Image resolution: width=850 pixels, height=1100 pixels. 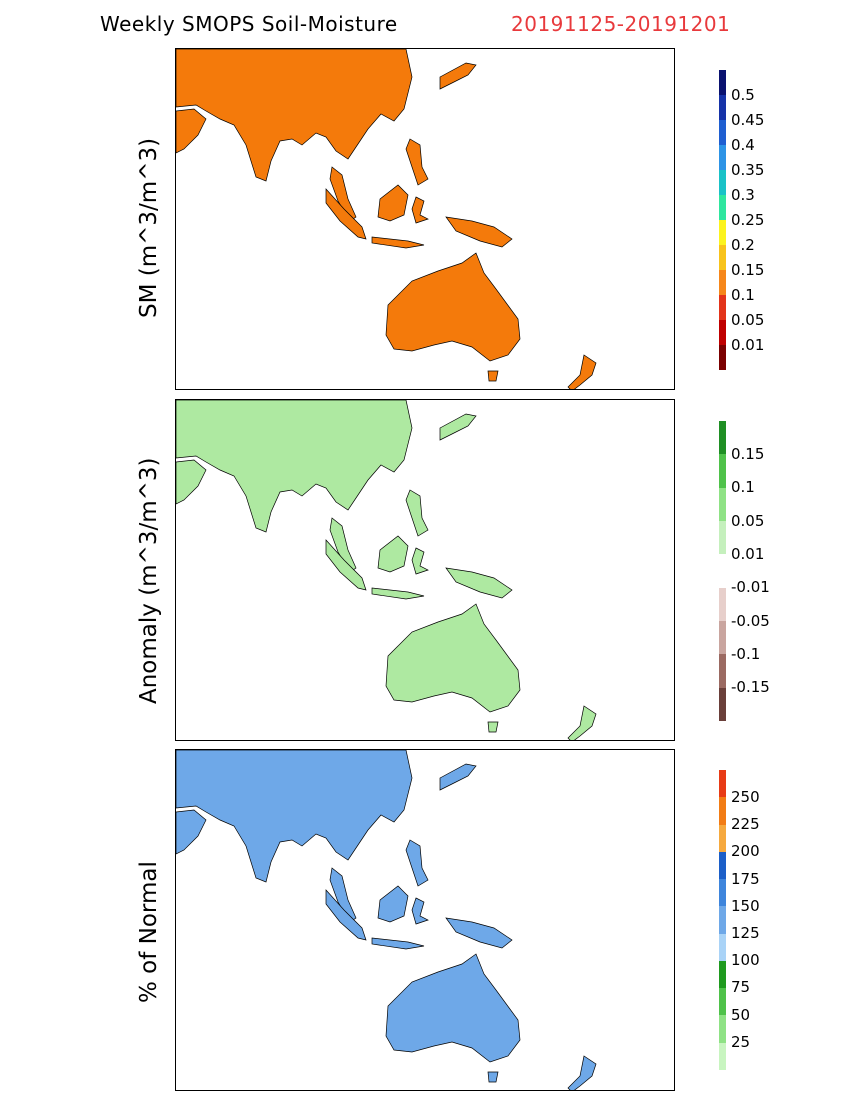 I want to click on sm-colorbar-tick-label: 0.01, so click(x=748, y=345).